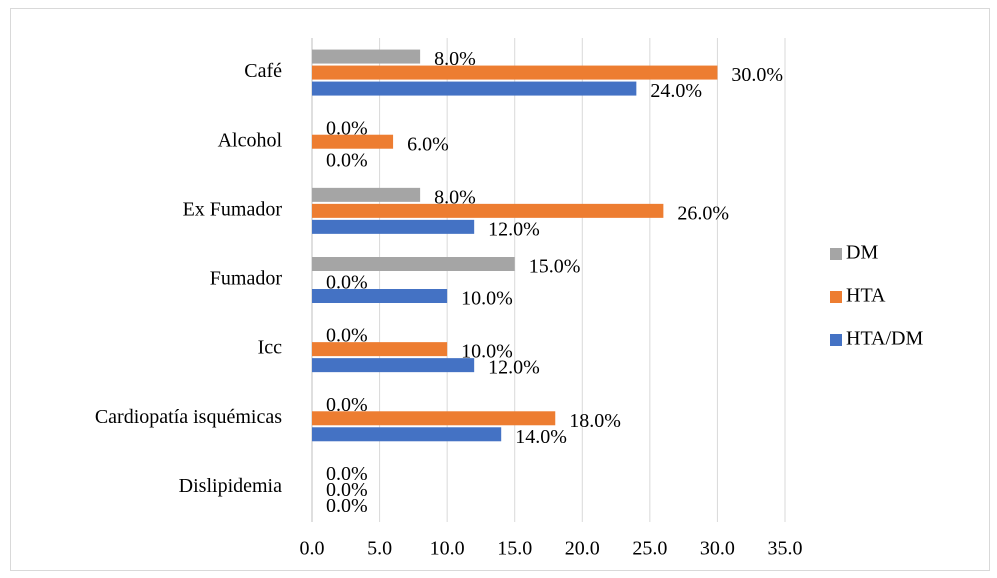 This screenshot has width=997, height=578. What do you see at coordinates (582, 549) in the screenshot?
I see `x-tick-label: 20.0` at bounding box center [582, 549].